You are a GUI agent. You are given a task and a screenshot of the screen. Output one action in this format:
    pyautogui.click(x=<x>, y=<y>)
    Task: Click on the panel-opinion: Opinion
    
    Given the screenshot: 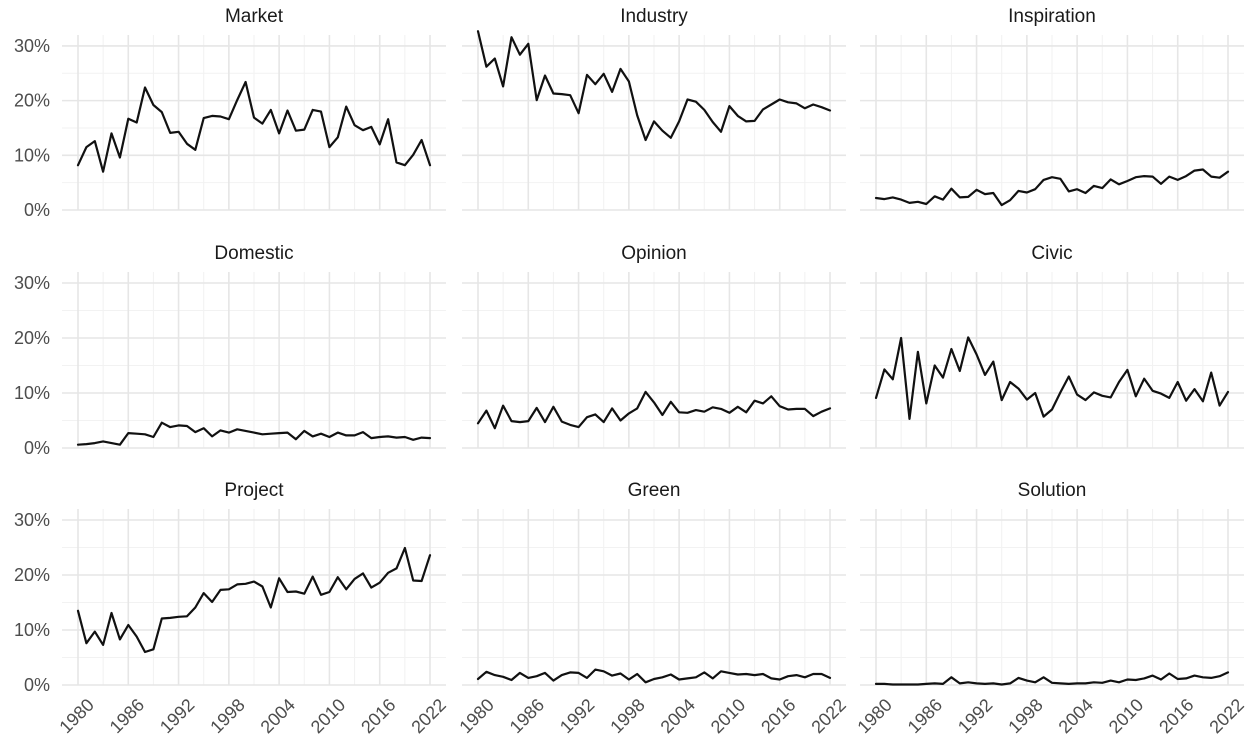 What is the action you would take?
    pyautogui.click(x=654, y=346)
    